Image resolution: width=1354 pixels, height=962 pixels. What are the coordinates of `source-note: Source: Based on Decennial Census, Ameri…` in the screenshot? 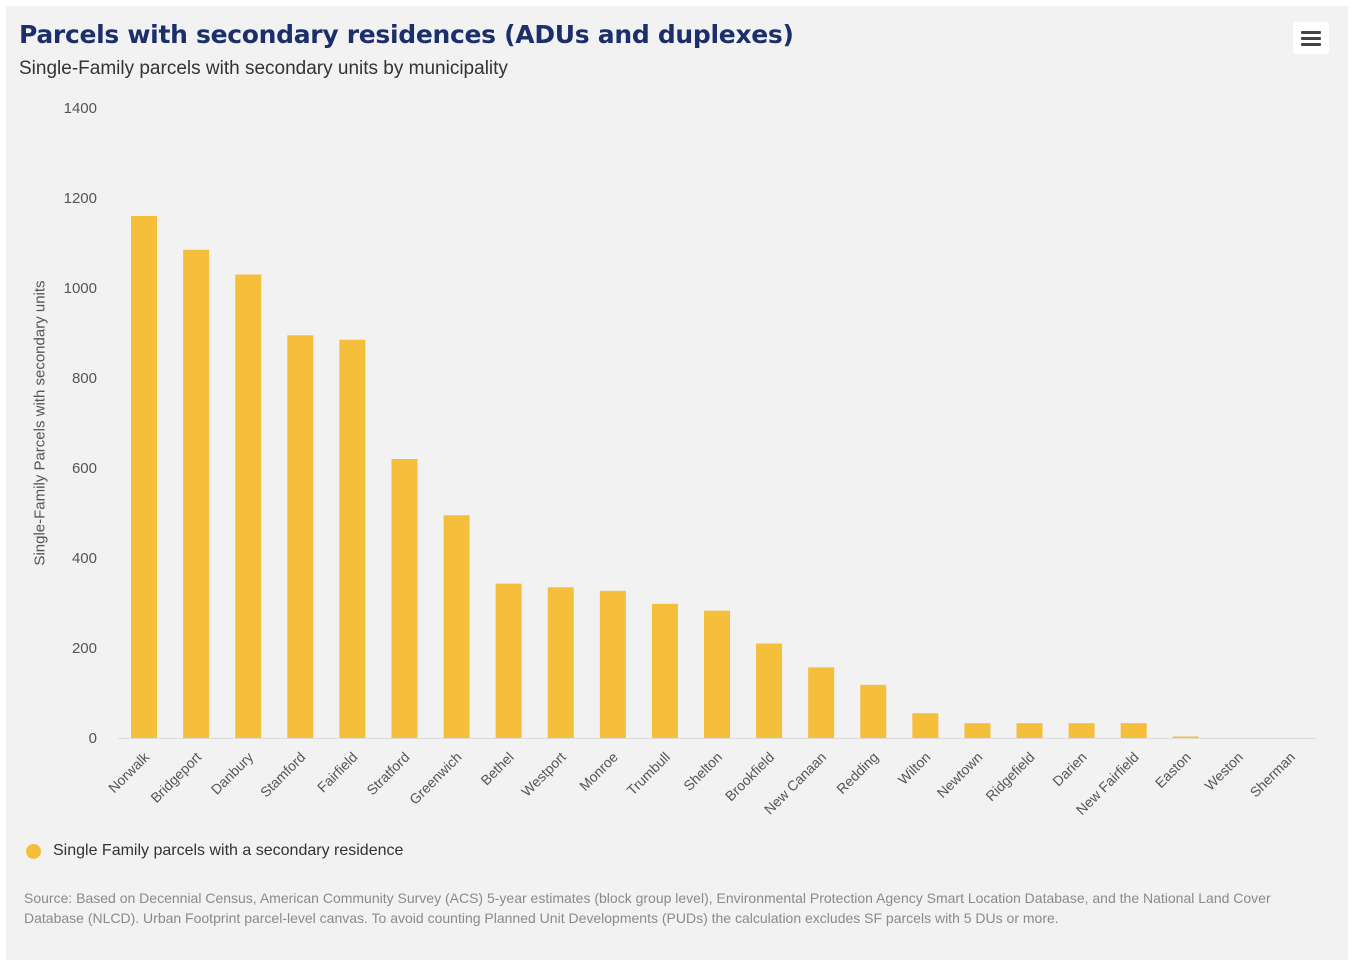 It's located at (647, 908).